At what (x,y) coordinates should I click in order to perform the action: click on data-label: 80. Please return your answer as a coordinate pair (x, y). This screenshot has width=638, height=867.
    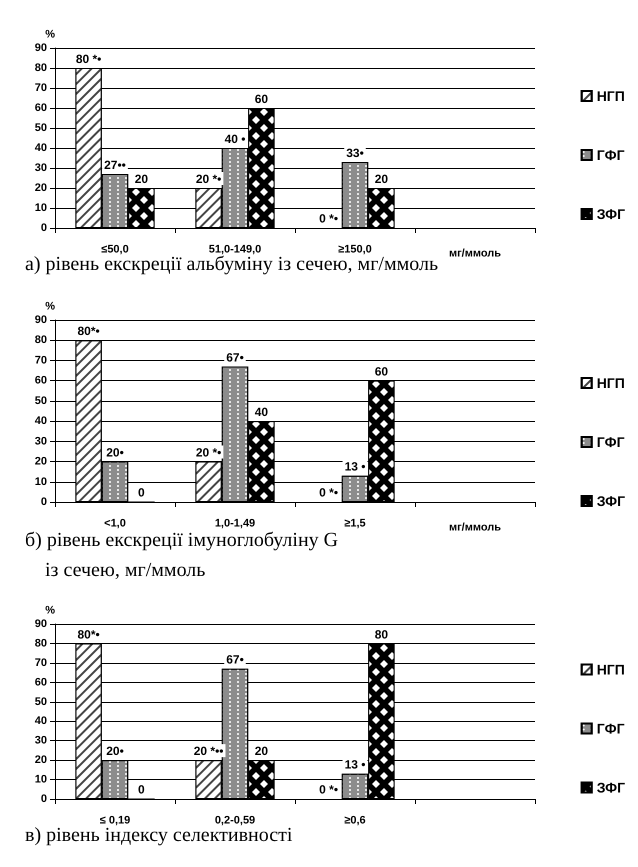
    Looking at the image, I should click on (381, 634).